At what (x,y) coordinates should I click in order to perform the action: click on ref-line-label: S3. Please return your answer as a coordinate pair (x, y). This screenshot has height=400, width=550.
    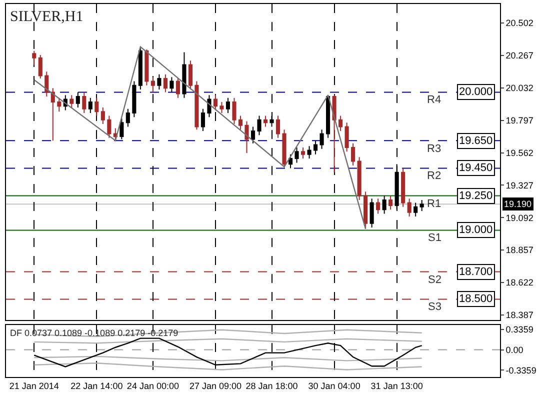
    Looking at the image, I should click on (435, 307).